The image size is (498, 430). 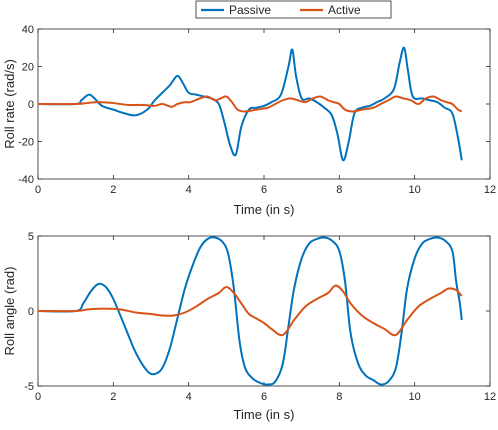 I want to click on roll-rate-ytick-label: 0, so click(x=31, y=105).